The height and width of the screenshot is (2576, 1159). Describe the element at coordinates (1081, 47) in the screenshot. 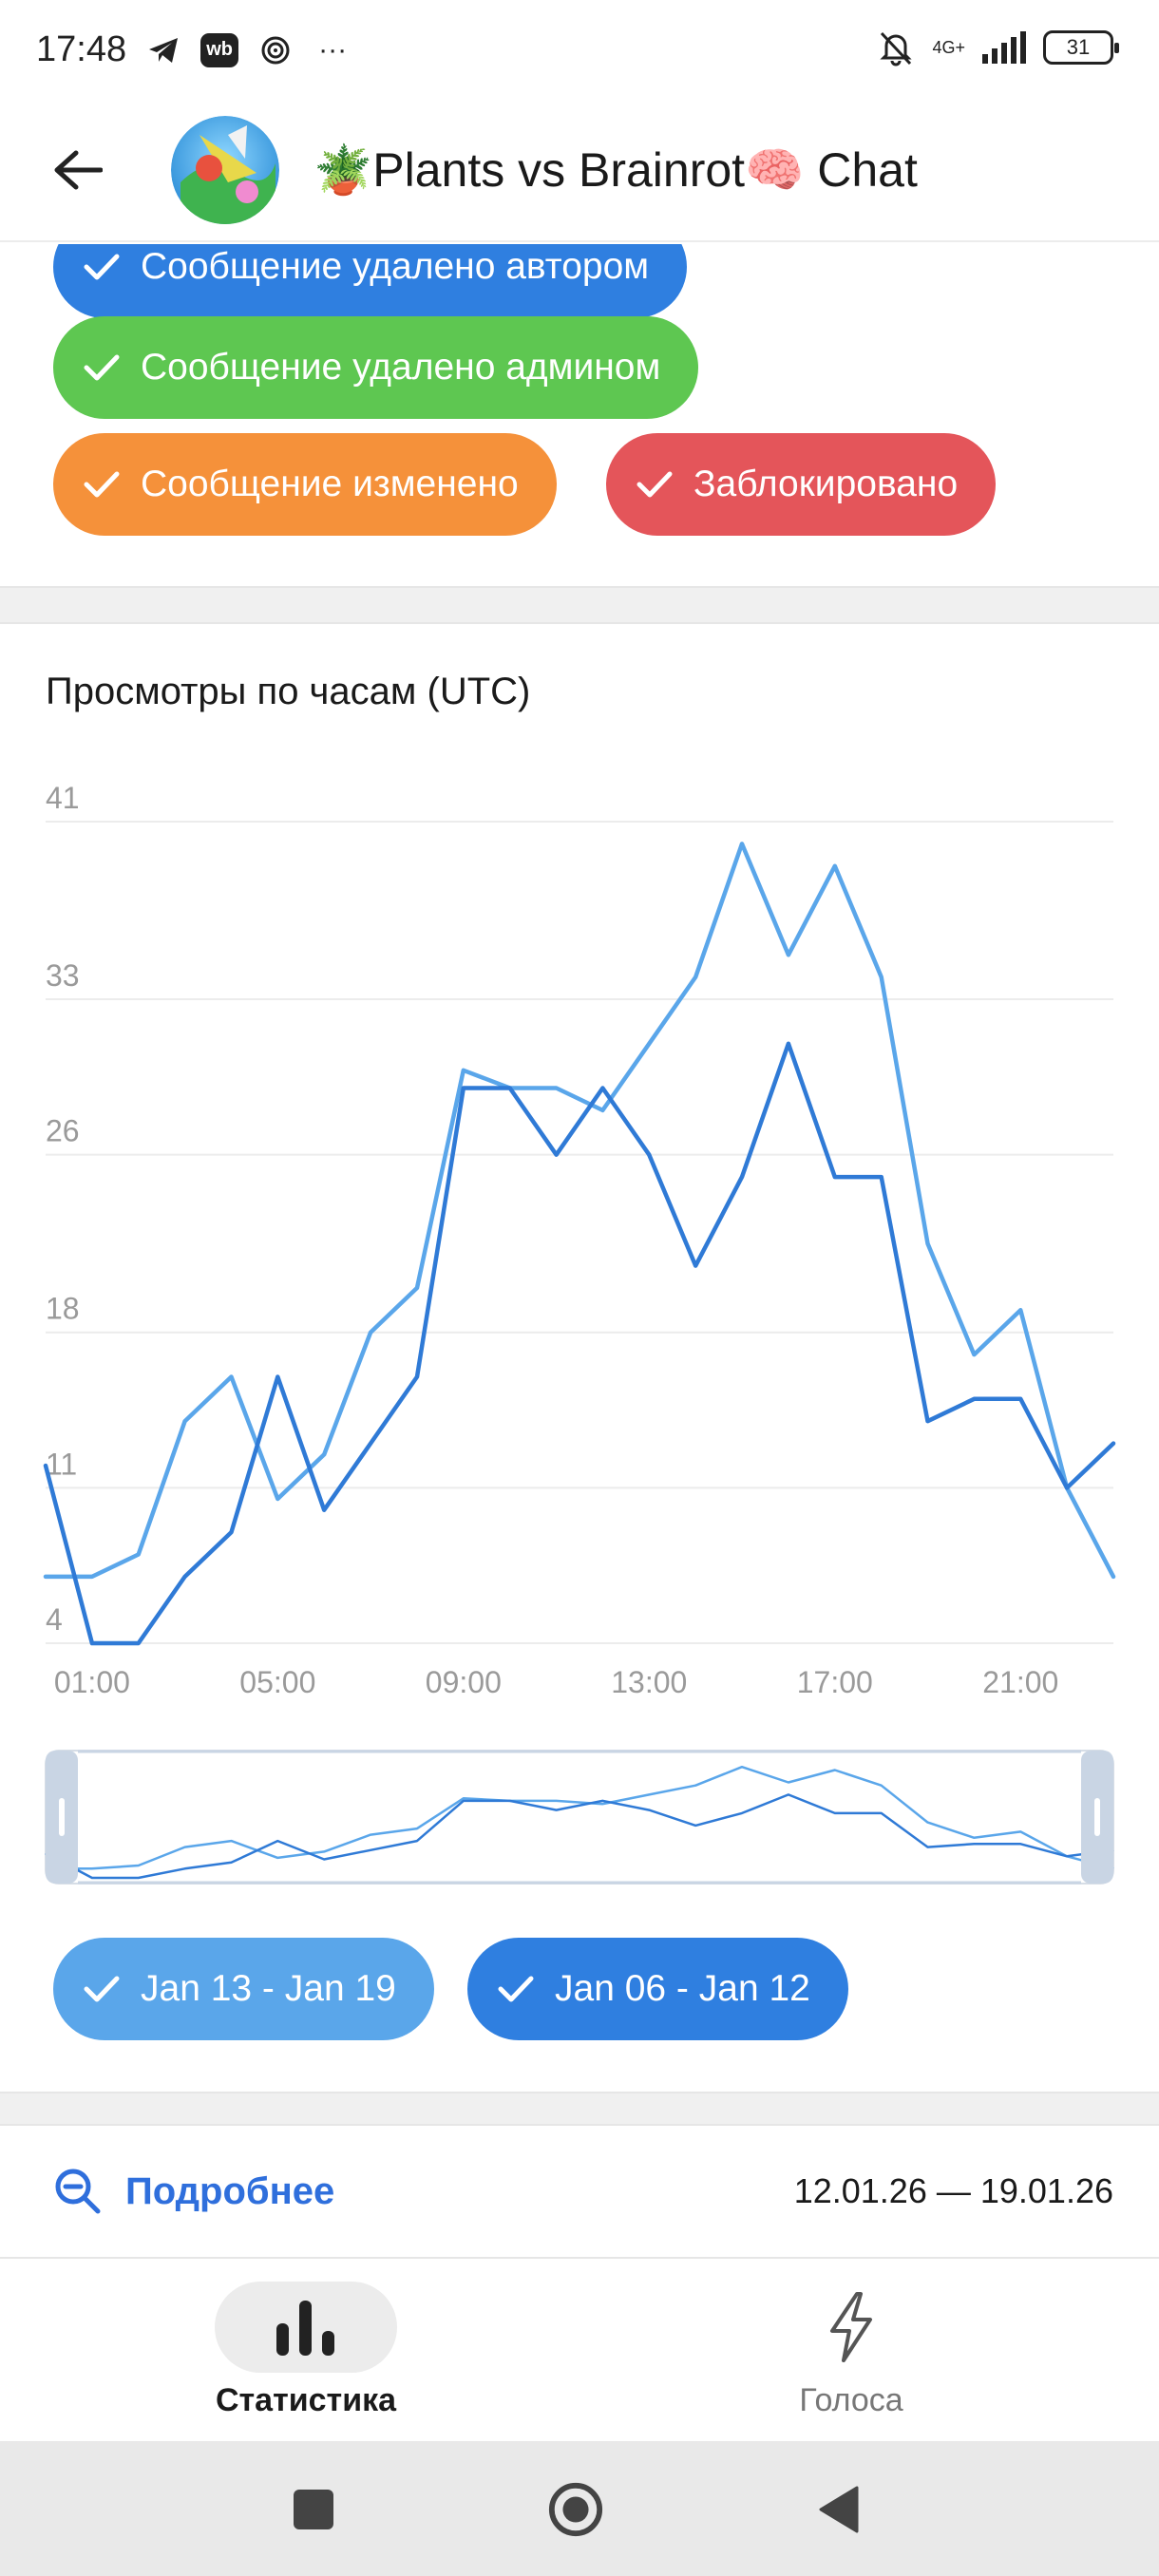

I see `battery-indicator: 31` at that location.